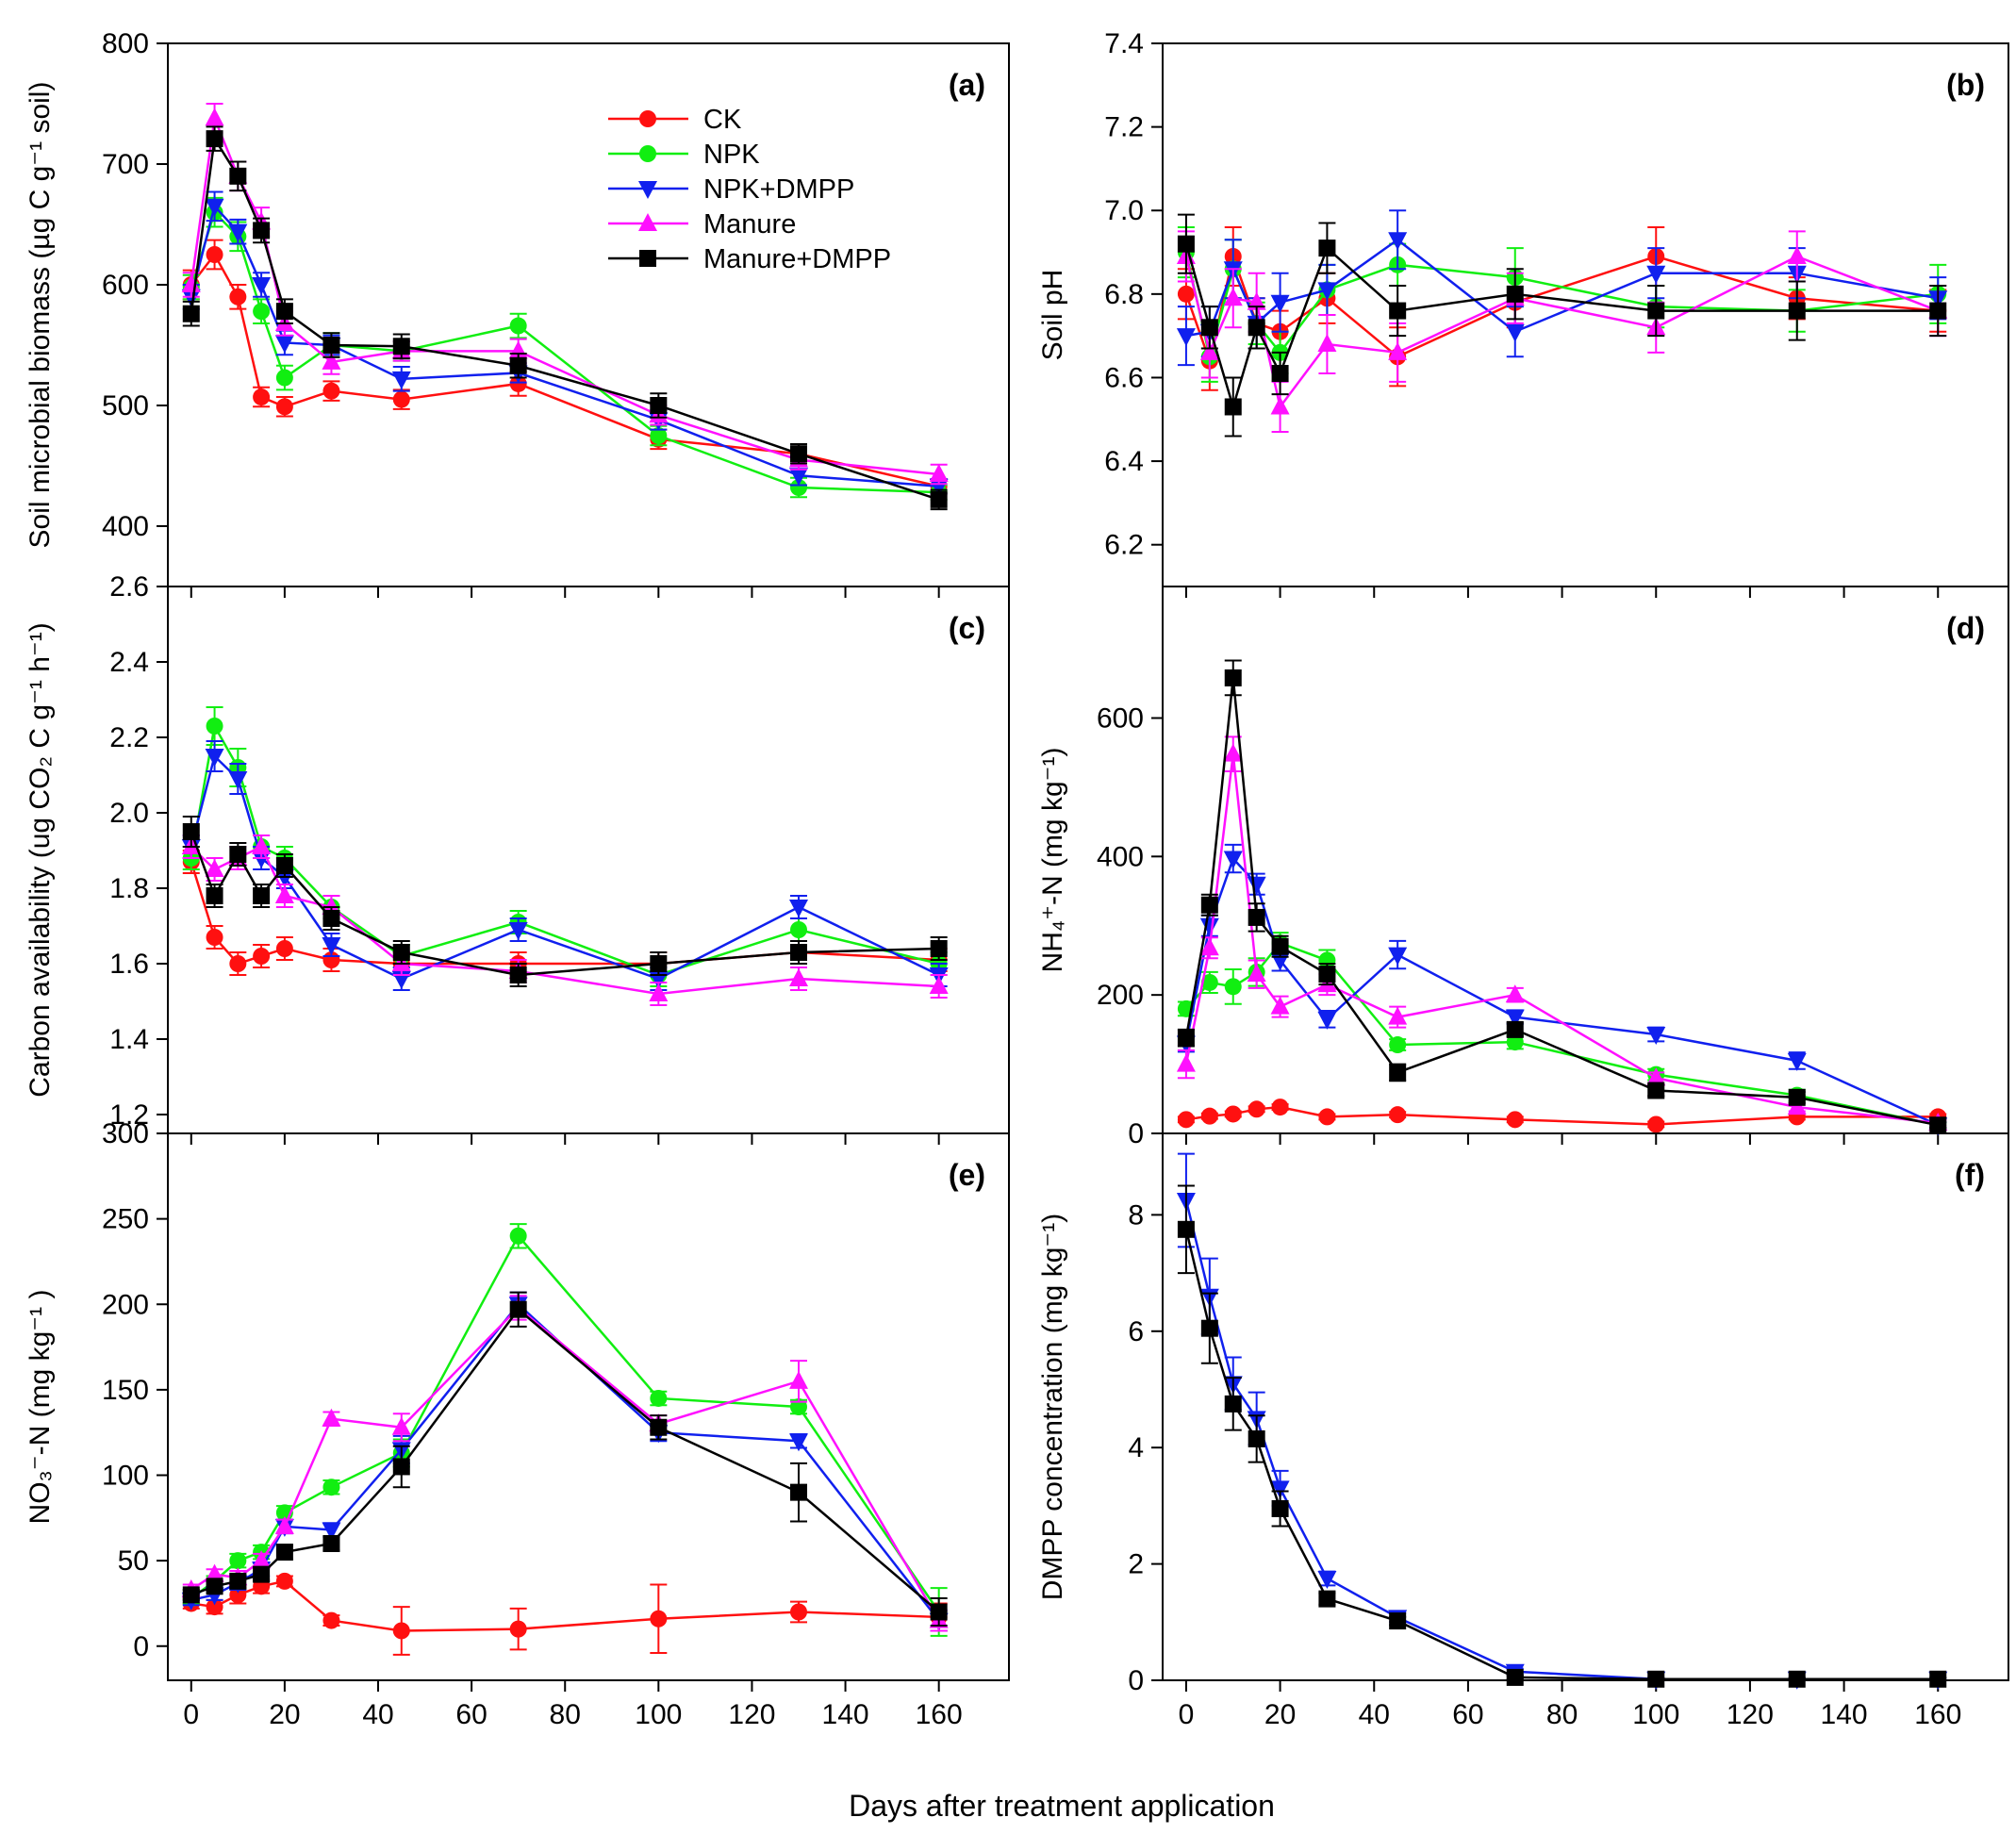  I want to click on panel-letter: (e), so click(967, 1175).